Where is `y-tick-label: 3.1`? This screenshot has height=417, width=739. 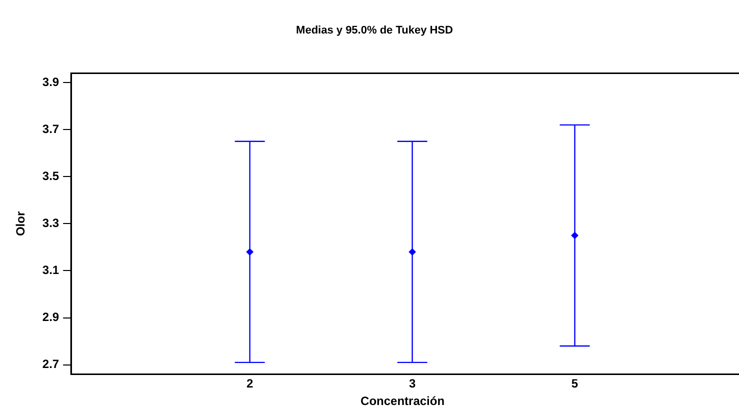 y-tick-label: 3.1 is located at coordinates (51, 270).